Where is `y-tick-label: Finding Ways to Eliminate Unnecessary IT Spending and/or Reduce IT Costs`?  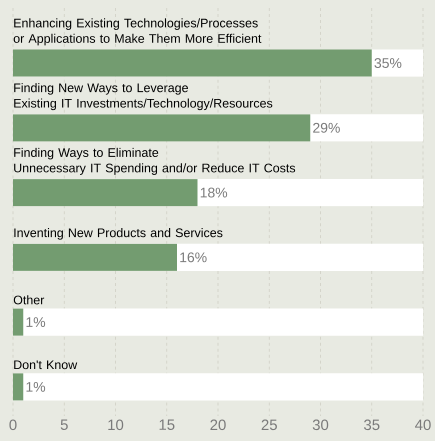 y-tick-label: Finding Ways to Eliminate Unnecessary IT Spending and/or Reduce IT Costs is located at coordinates (155, 161).